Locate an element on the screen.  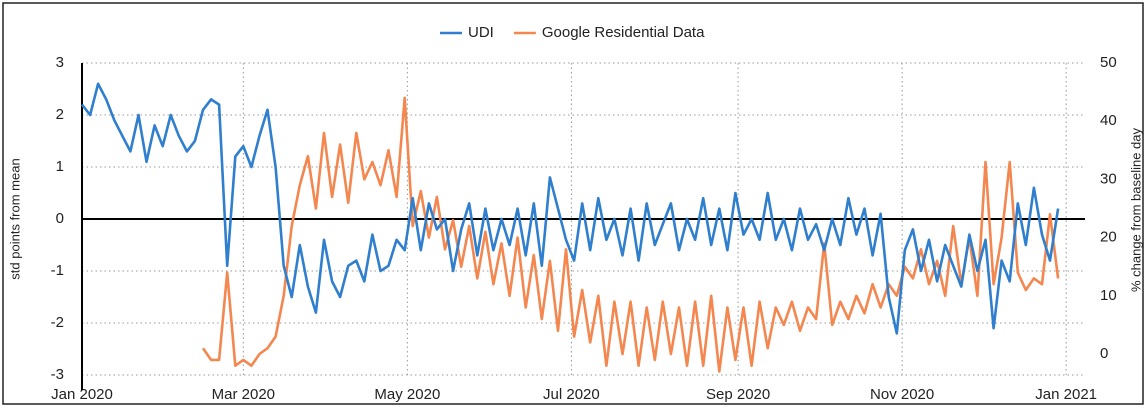
y-tick-label: -1 is located at coordinates (57, 270).